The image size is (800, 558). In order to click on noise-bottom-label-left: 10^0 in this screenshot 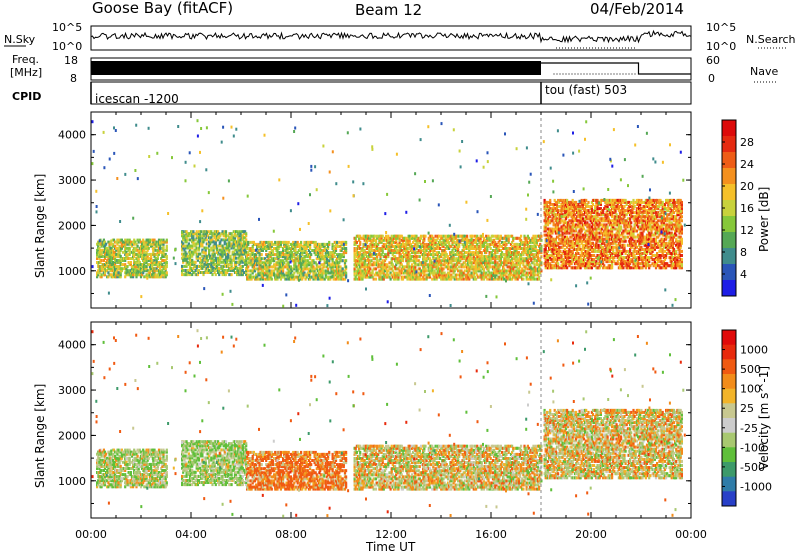, I will do `click(67, 46)`.